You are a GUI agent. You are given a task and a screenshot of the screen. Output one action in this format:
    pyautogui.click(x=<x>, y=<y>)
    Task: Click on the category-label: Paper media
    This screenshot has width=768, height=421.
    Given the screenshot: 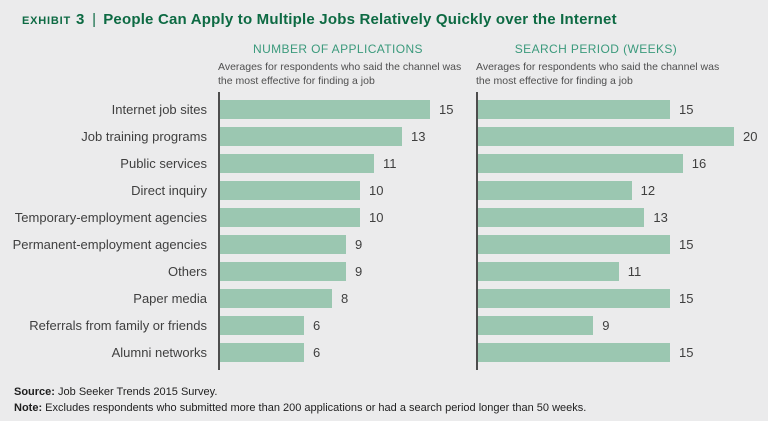 What is the action you would take?
    pyautogui.click(x=170, y=299)
    